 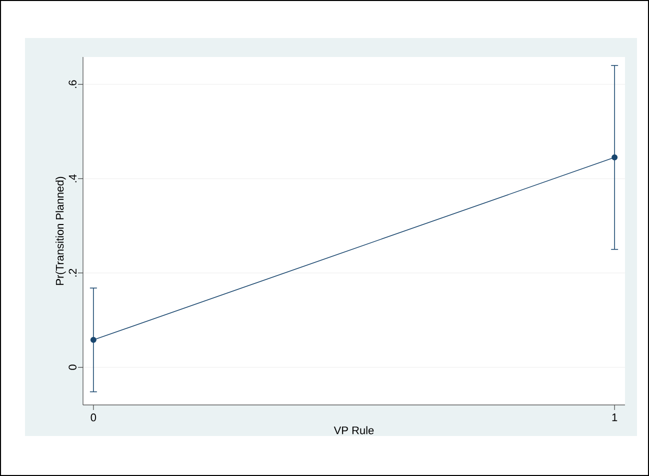 I want to click on y-axis-title: Pr(Transition Planned), so click(x=61, y=230).